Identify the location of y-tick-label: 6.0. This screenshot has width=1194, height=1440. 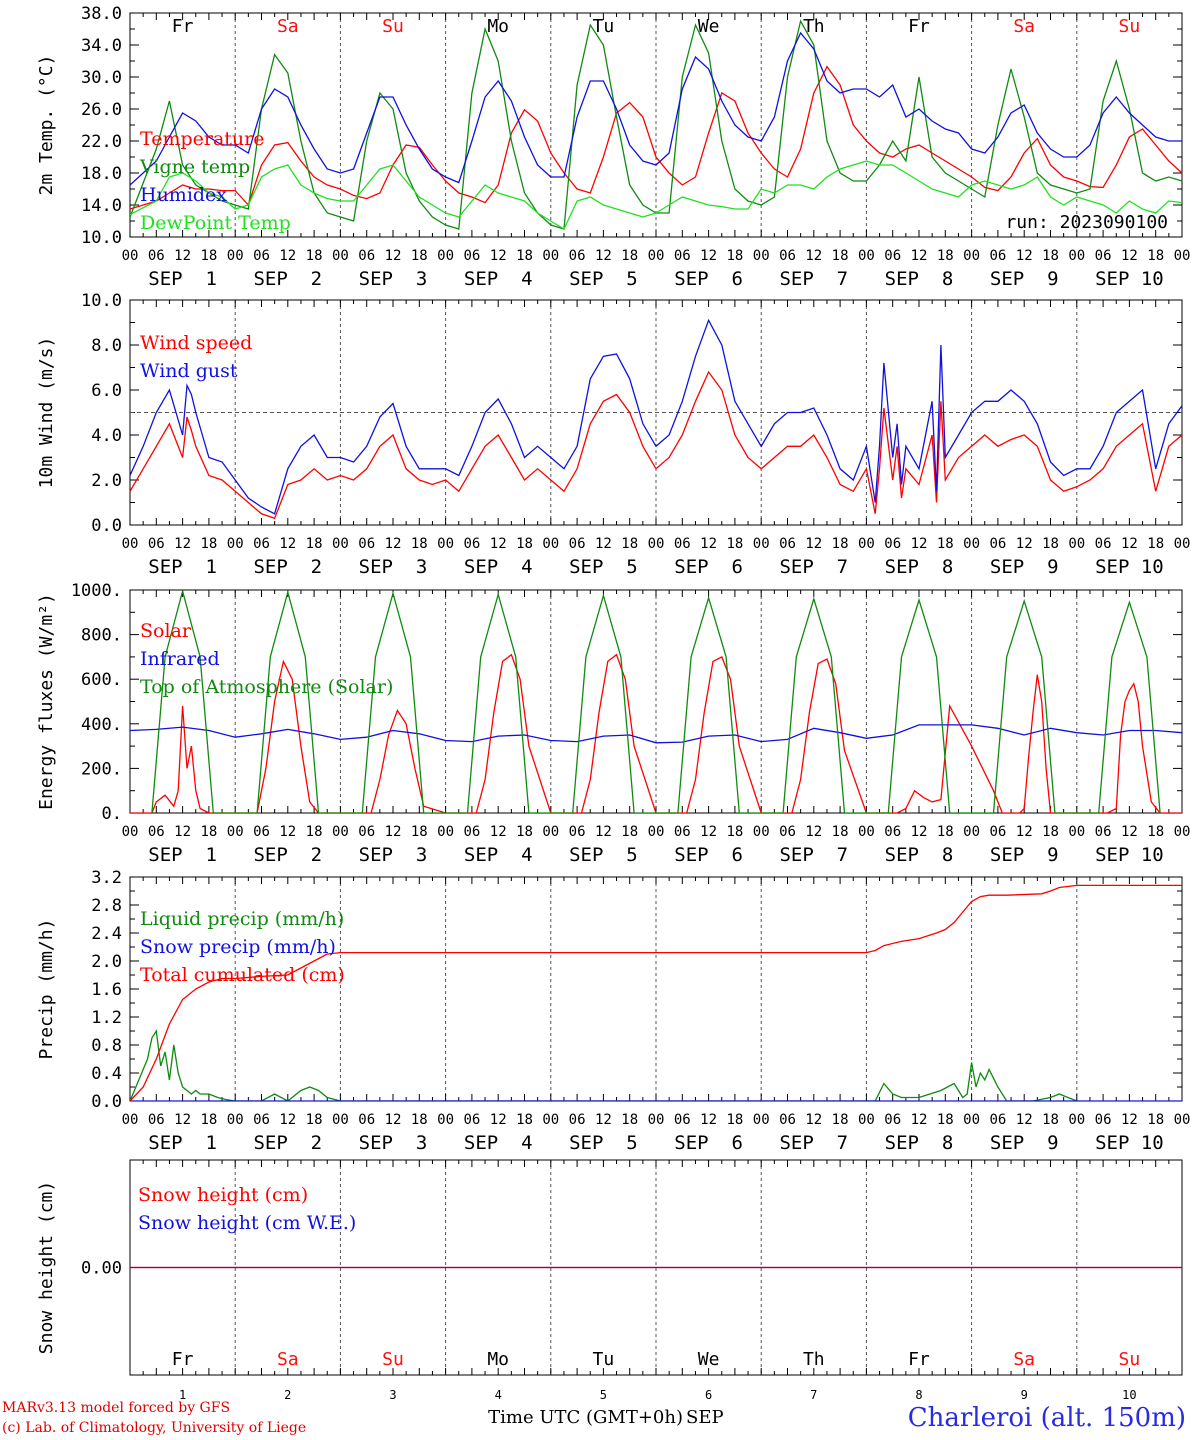
(106, 391).